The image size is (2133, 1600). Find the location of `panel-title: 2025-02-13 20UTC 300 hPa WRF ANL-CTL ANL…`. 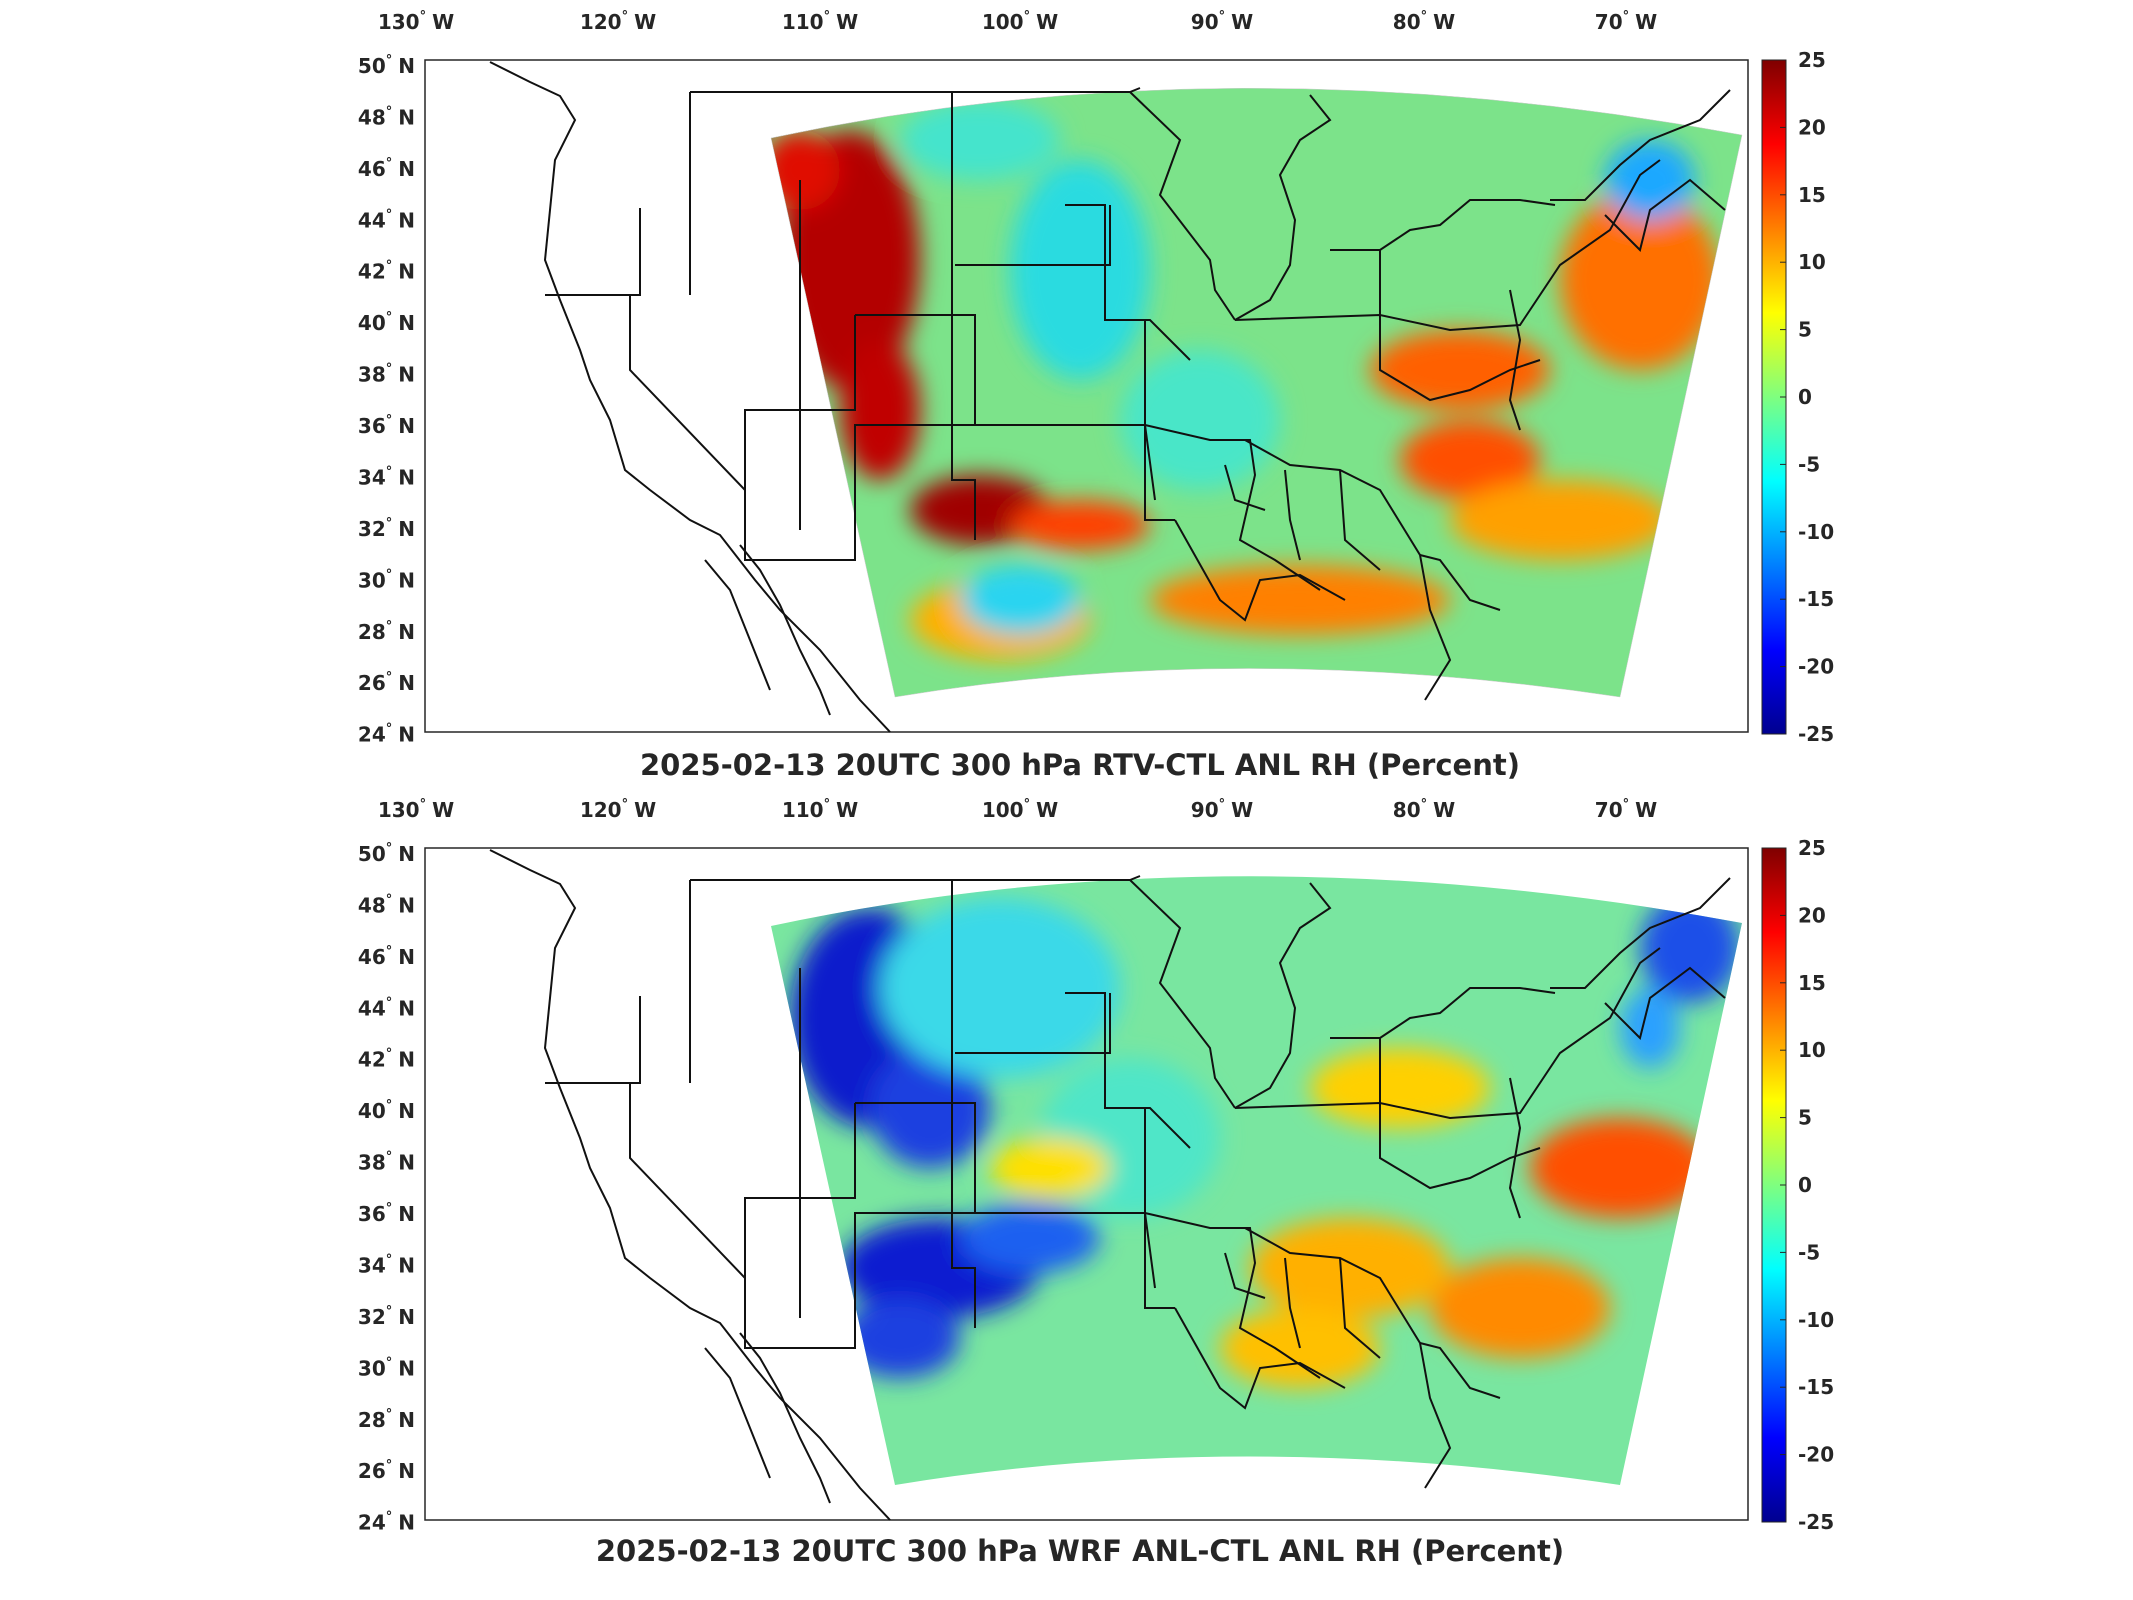

panel-title: 2025-02-13 20UTC 300 hPa WRF ANL-CTL ANL… is located at coordinates (1080, 1551).